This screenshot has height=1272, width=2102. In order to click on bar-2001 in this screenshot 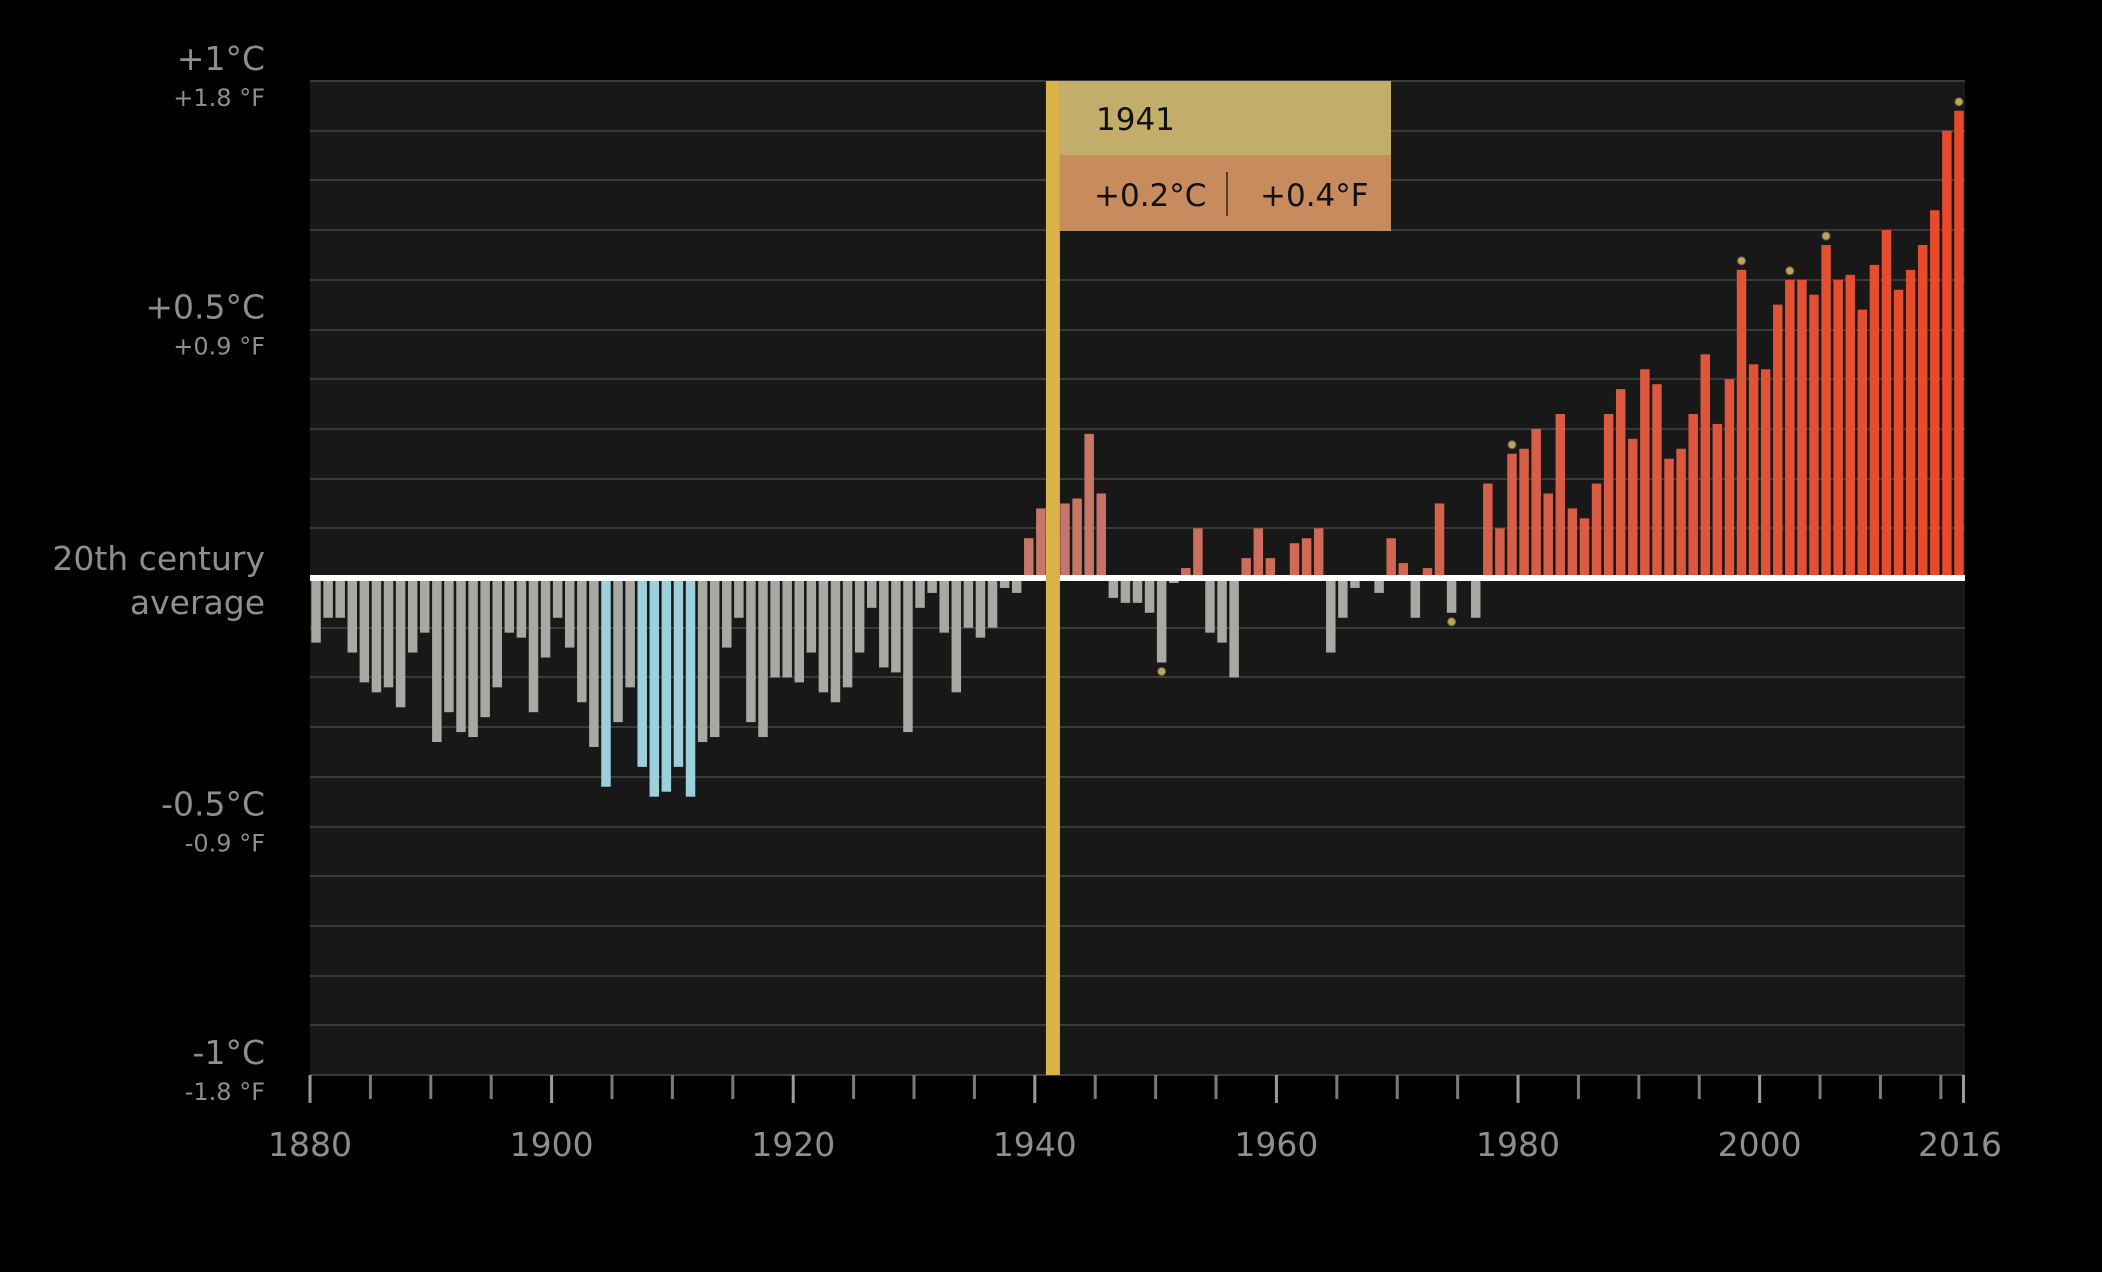, I will do `click(1778, 441)`.